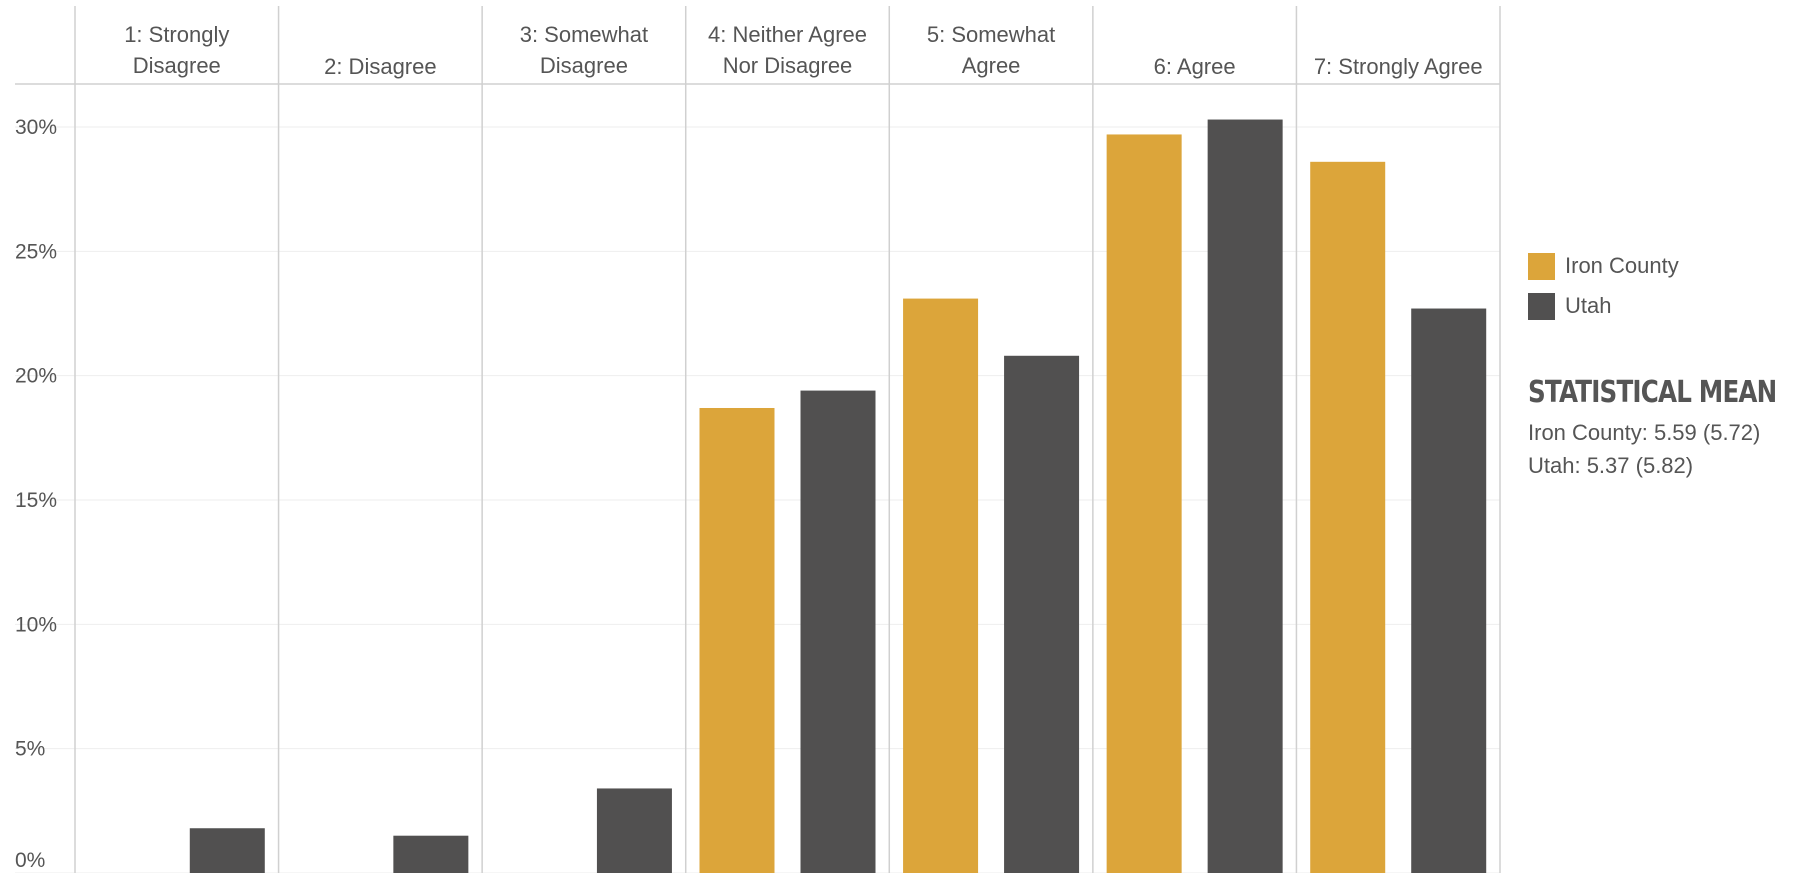 Image resolution: width=1796 pixels, height=873 pixels. Describe the element at coordinates (584, 65) in the screenshot. I see `category-label-3-line-2: Disagree` at that location.